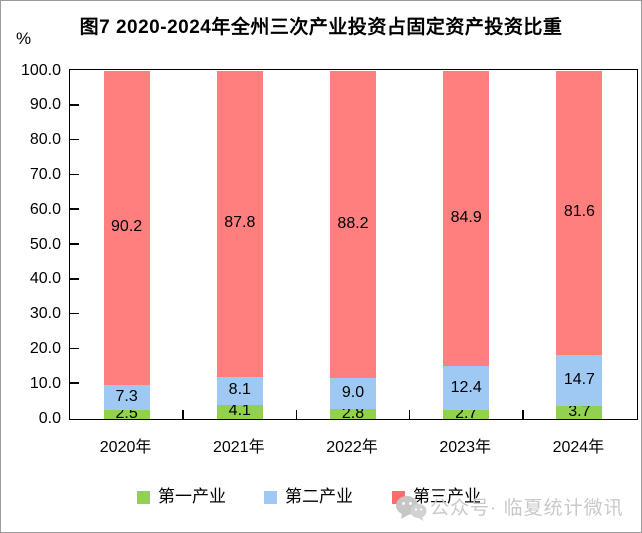 The height and width of the screenshot is (533, 642). I want to click on wechat-icon, so click(411, 511).